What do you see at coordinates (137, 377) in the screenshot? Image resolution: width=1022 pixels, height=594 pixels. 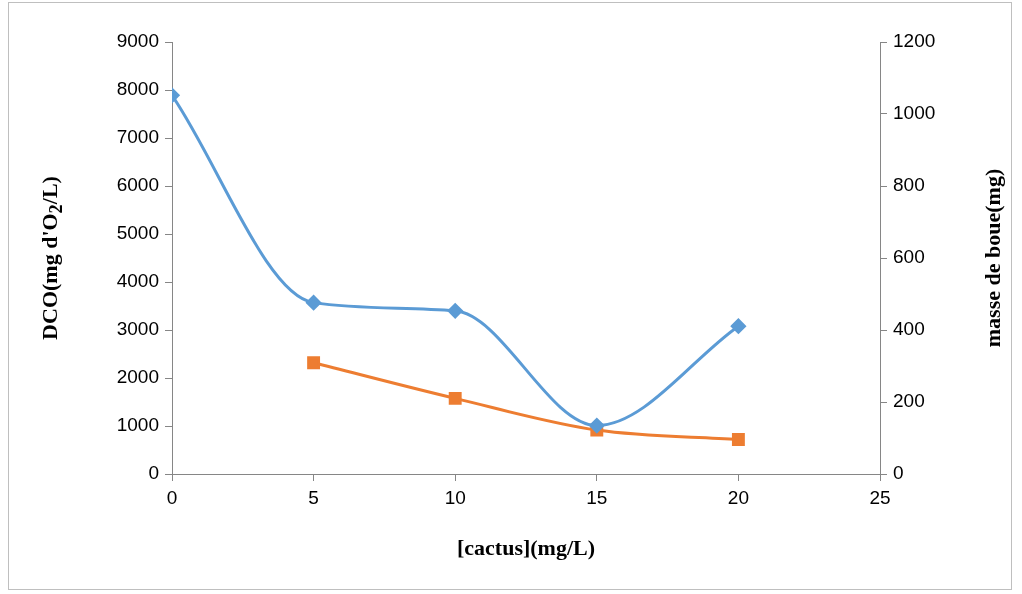 I see `y-tick-label: 2000` at bounding box center [137, 377].